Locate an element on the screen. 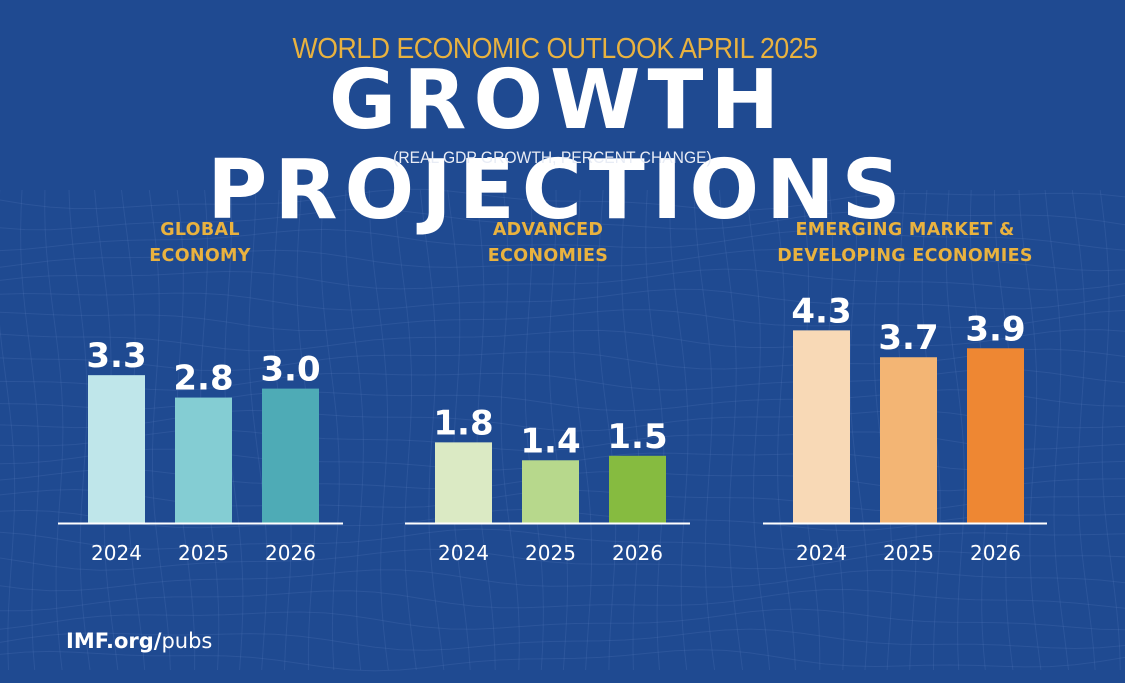  value-label: 1.5 is located at coordinates (637, 437).